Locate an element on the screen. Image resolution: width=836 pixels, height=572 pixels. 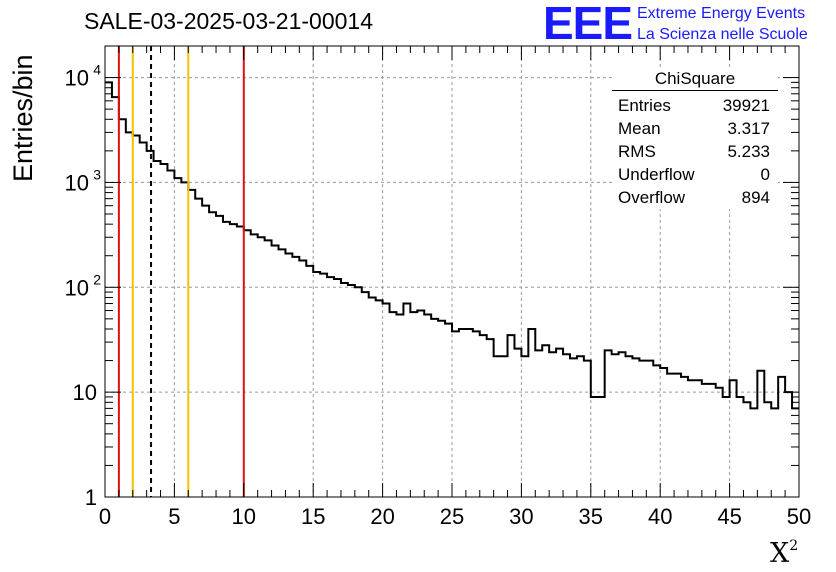
chart-title: SALE-03-2025-03-21-00014 is located at coordinates (228, 21).